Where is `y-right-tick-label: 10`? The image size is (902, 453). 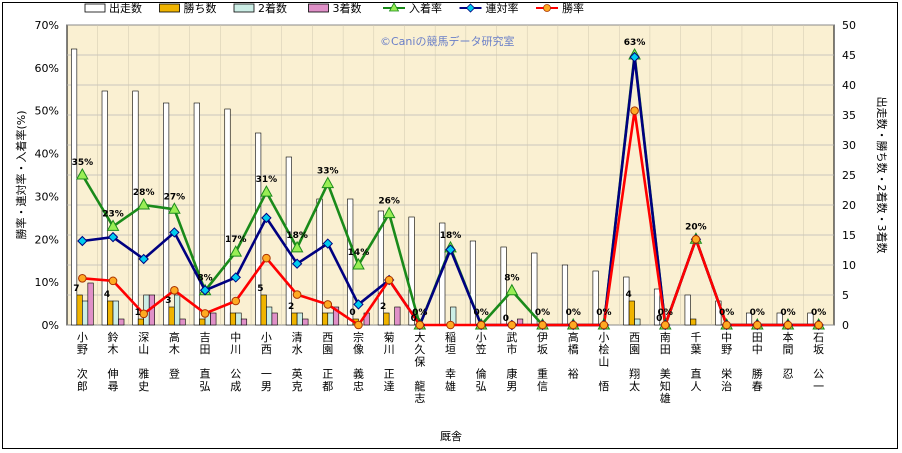
y-right-tick-label: 10 is located at coordinates (849, 265).